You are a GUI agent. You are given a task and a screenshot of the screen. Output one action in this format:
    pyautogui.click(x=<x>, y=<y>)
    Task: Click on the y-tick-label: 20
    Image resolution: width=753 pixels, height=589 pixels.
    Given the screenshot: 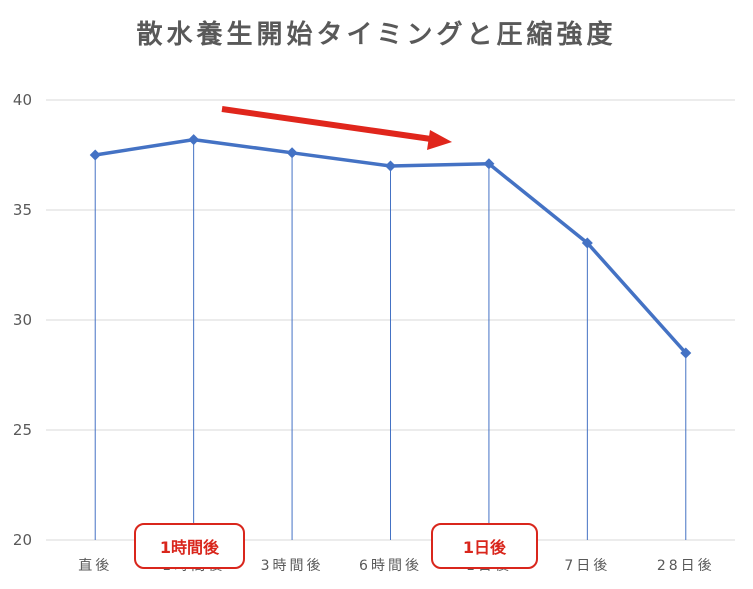 What is the action you would take?
    pyautogui.click(x=22, y=540)
    